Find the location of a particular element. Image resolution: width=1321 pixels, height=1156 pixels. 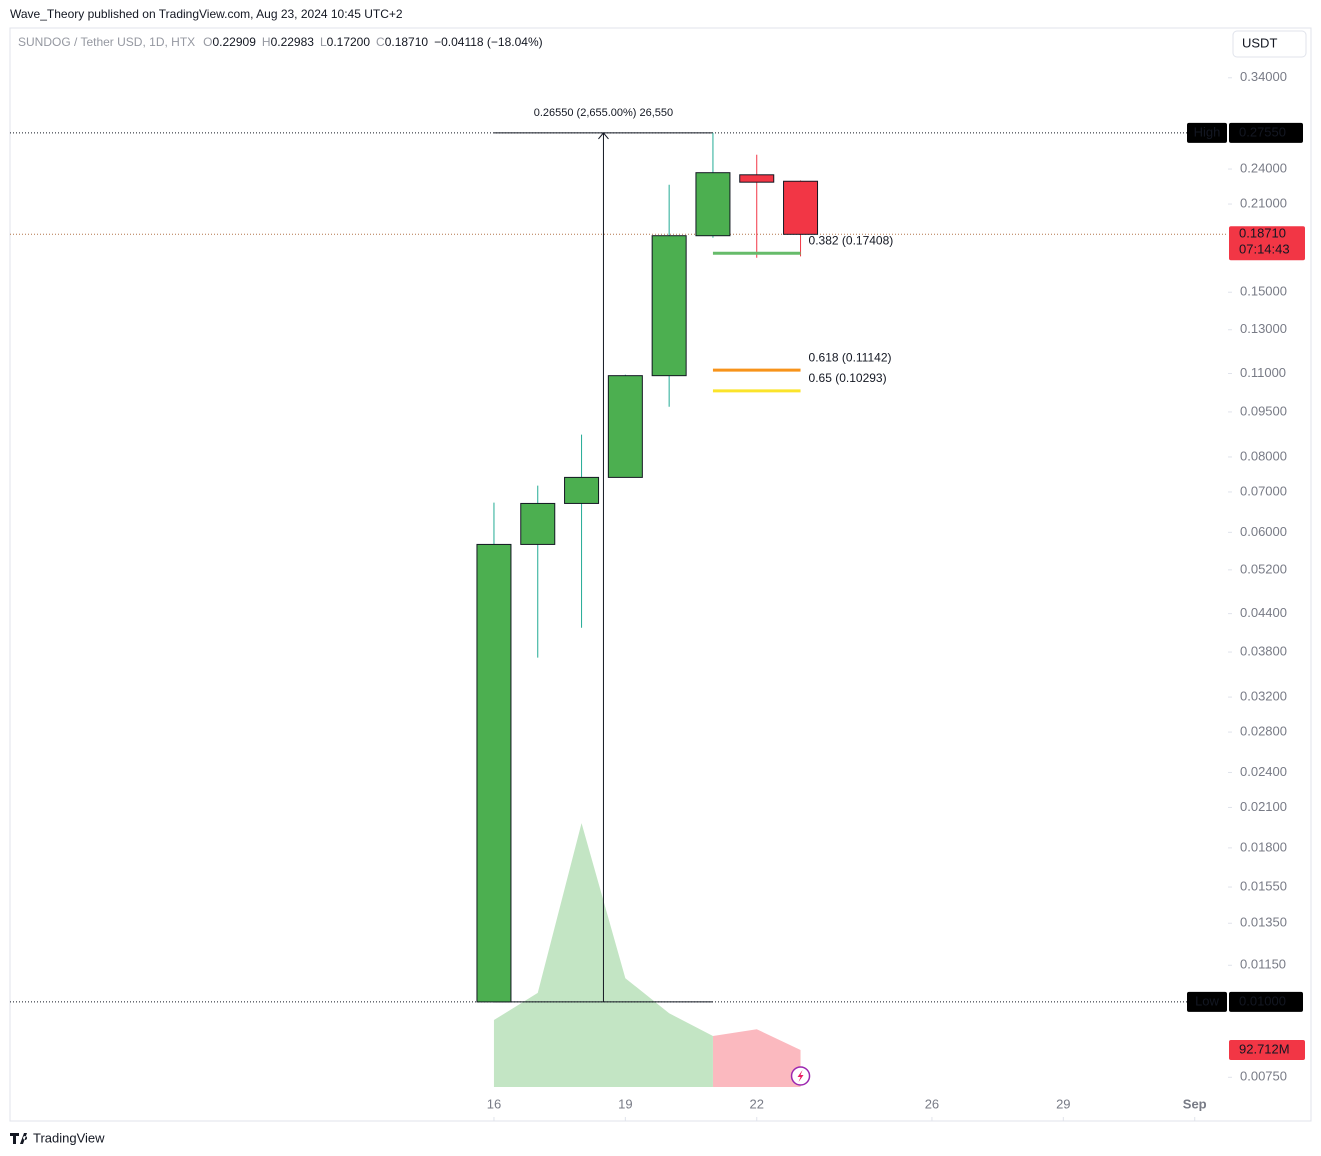

y-tick-label: 0.13000 is located at coordinates (1263, 328).